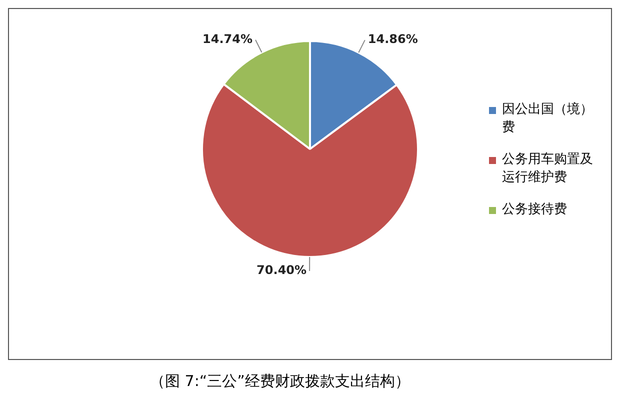  I want to click on data-label: 14.86%, so click(393, 39).